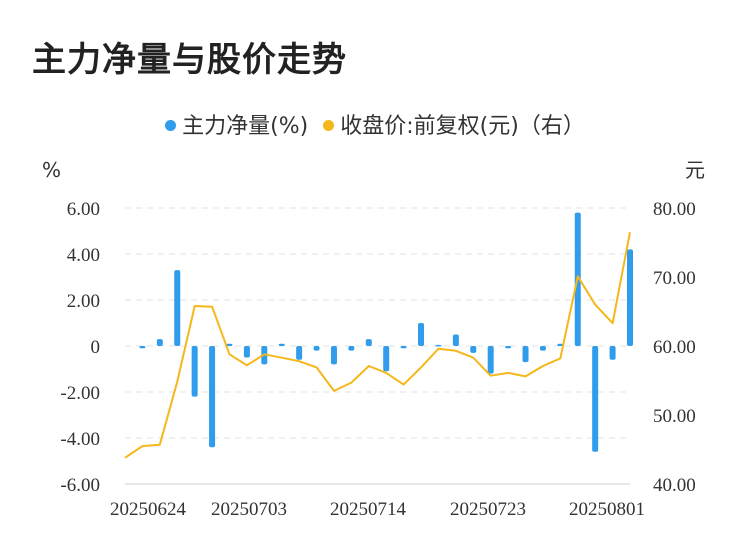  Describe the element at coordinates (674, 278) in the screenshot. I see `y-right-tick-label: 70.00` at that location.